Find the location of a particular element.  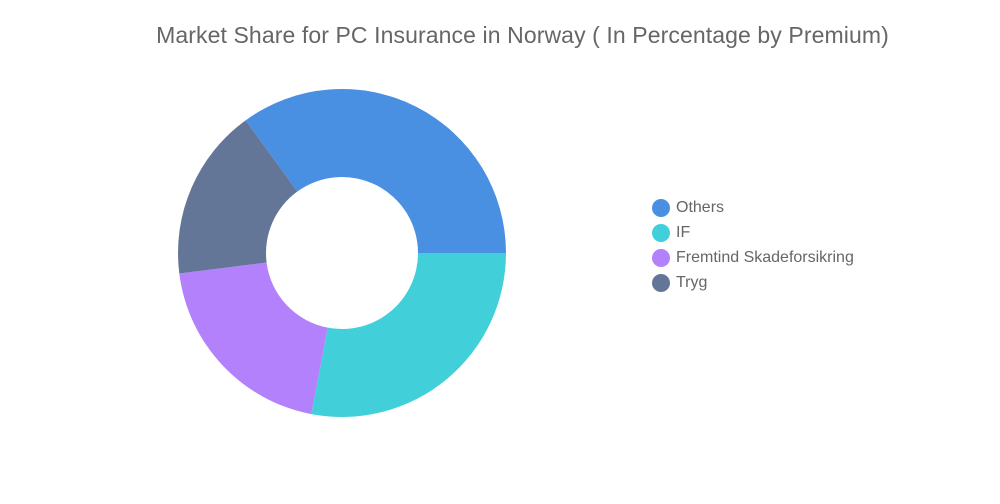

chart-legend: Others IF Fremtind Skadeforsikring Tryg is located at coordinates (753, 245).